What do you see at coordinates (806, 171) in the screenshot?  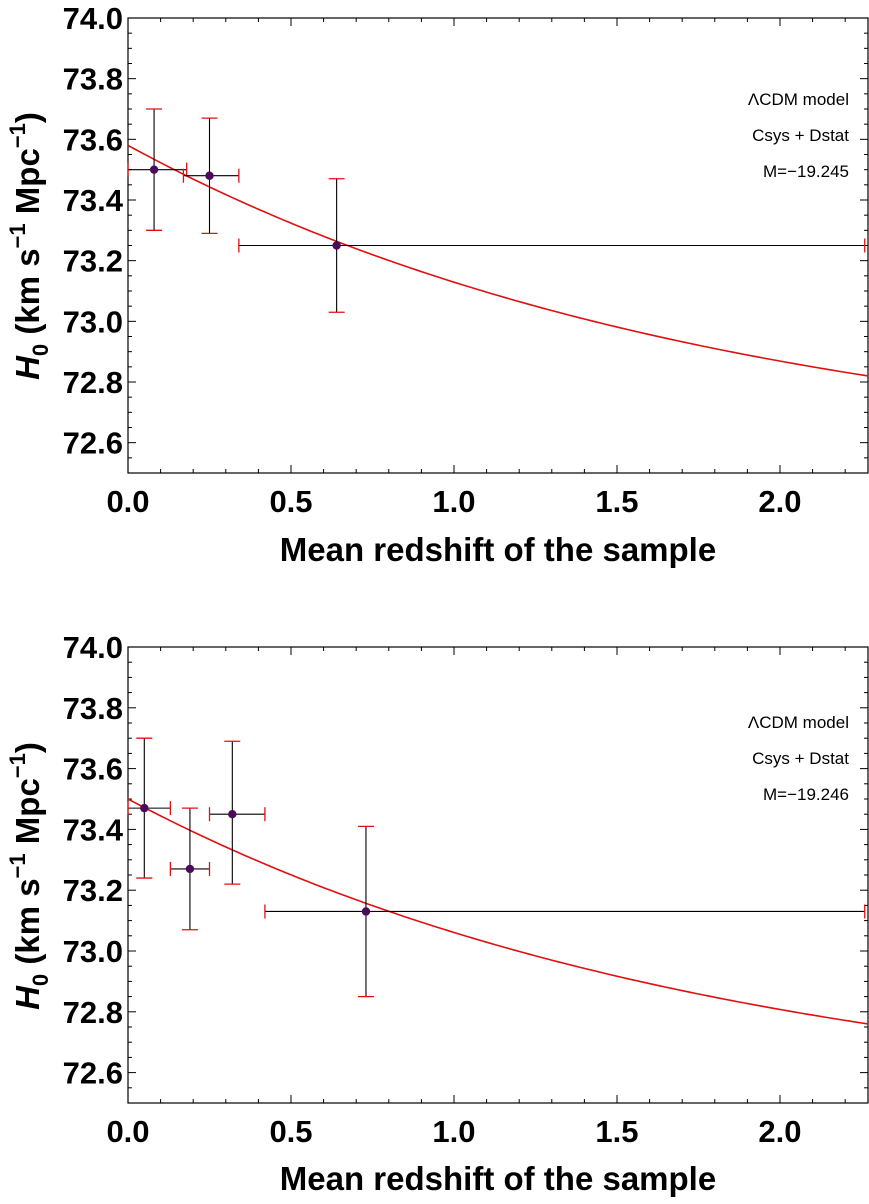 I see `legend-magnitude: M=−19.245` at bounding box center [806, 171].